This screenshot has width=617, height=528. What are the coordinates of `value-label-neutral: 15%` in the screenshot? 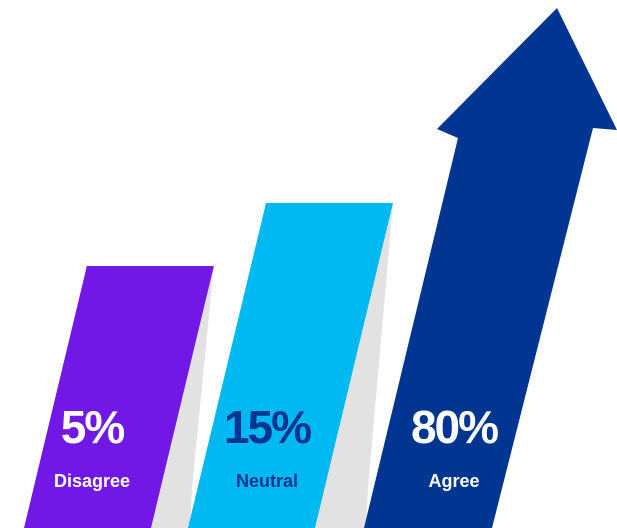 It's located at (267, 427).